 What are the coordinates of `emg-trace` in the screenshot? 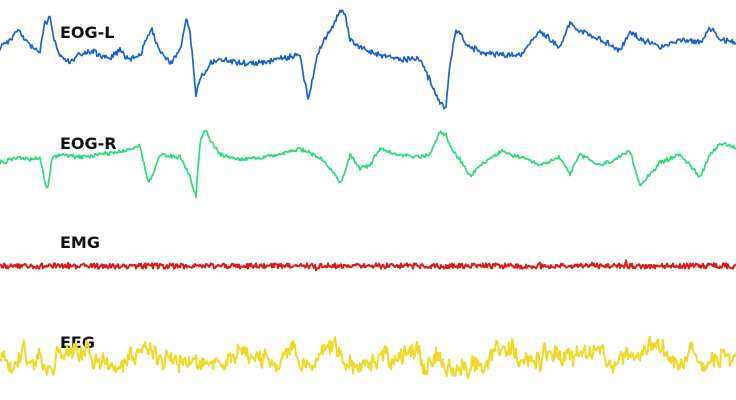 It's located at (368, 265).